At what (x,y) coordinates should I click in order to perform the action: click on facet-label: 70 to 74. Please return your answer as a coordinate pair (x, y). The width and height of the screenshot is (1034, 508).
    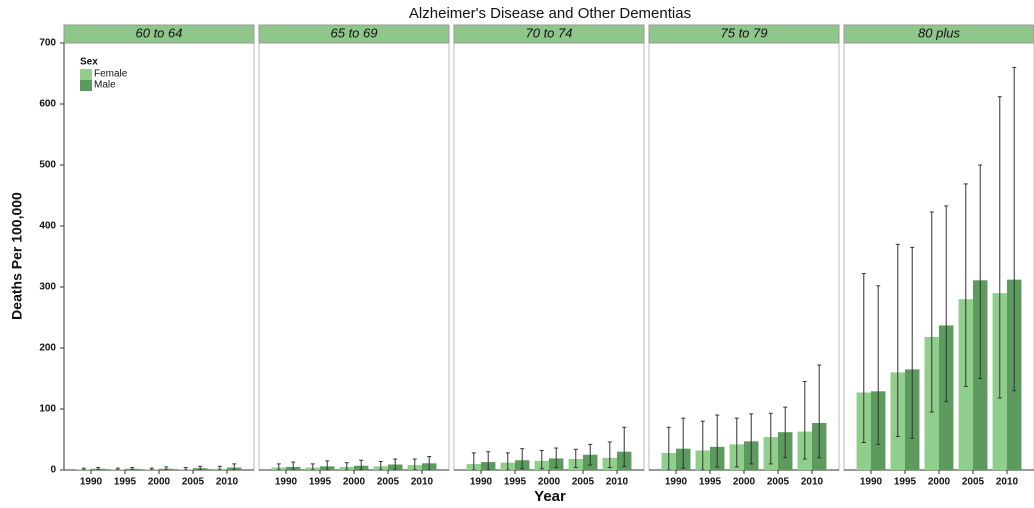
    Looking at the image, I should click on (549, 32).